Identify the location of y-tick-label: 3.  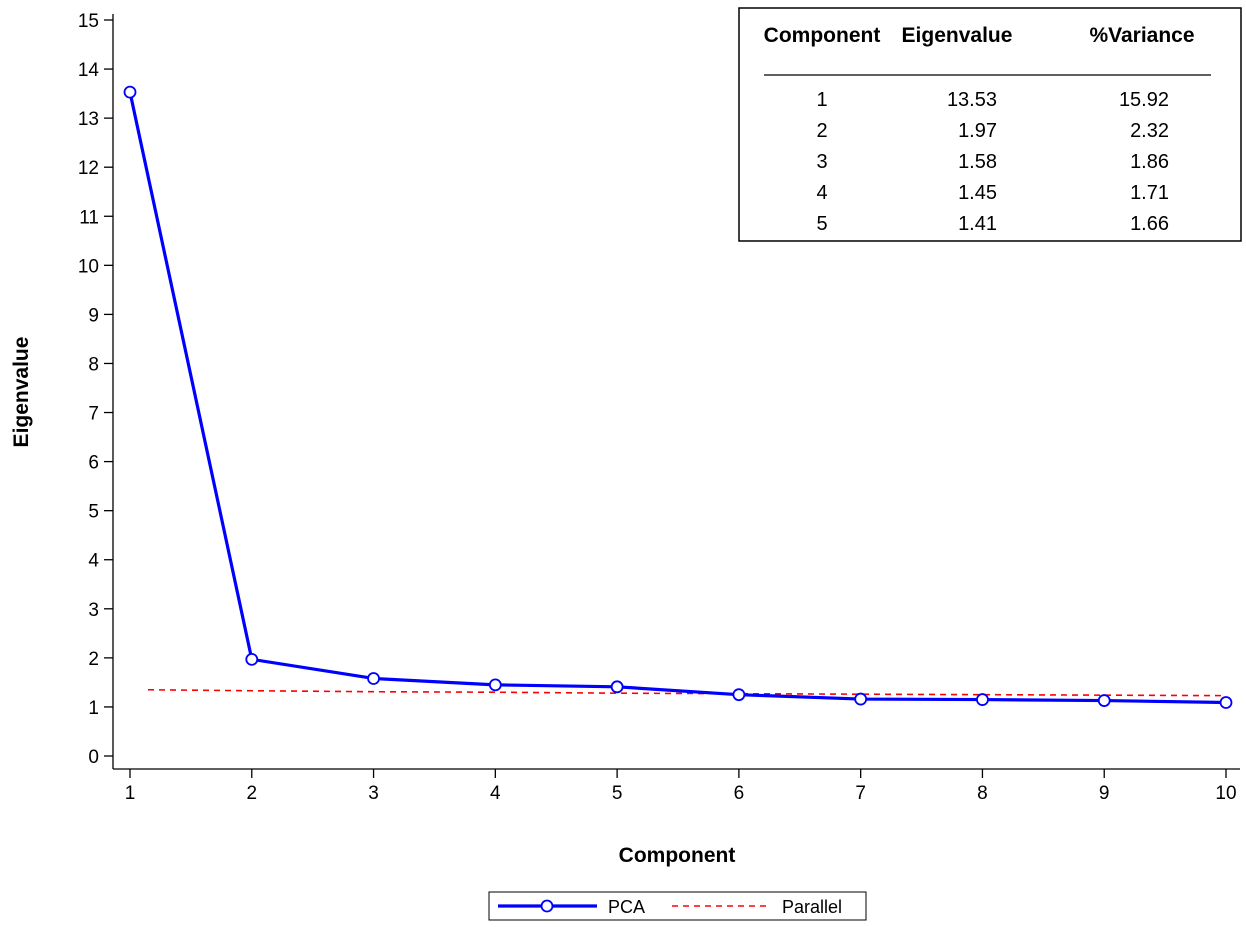
(93, 610).